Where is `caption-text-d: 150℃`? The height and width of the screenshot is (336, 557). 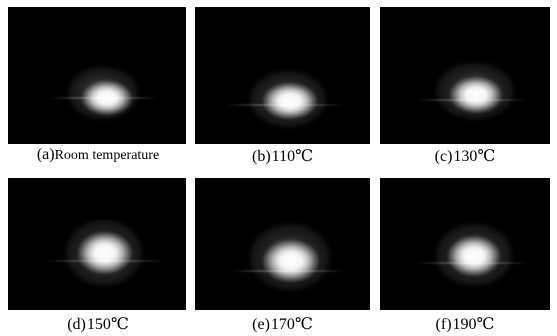 caption-text-d: 150℃ is located at coordinates (107, 324).